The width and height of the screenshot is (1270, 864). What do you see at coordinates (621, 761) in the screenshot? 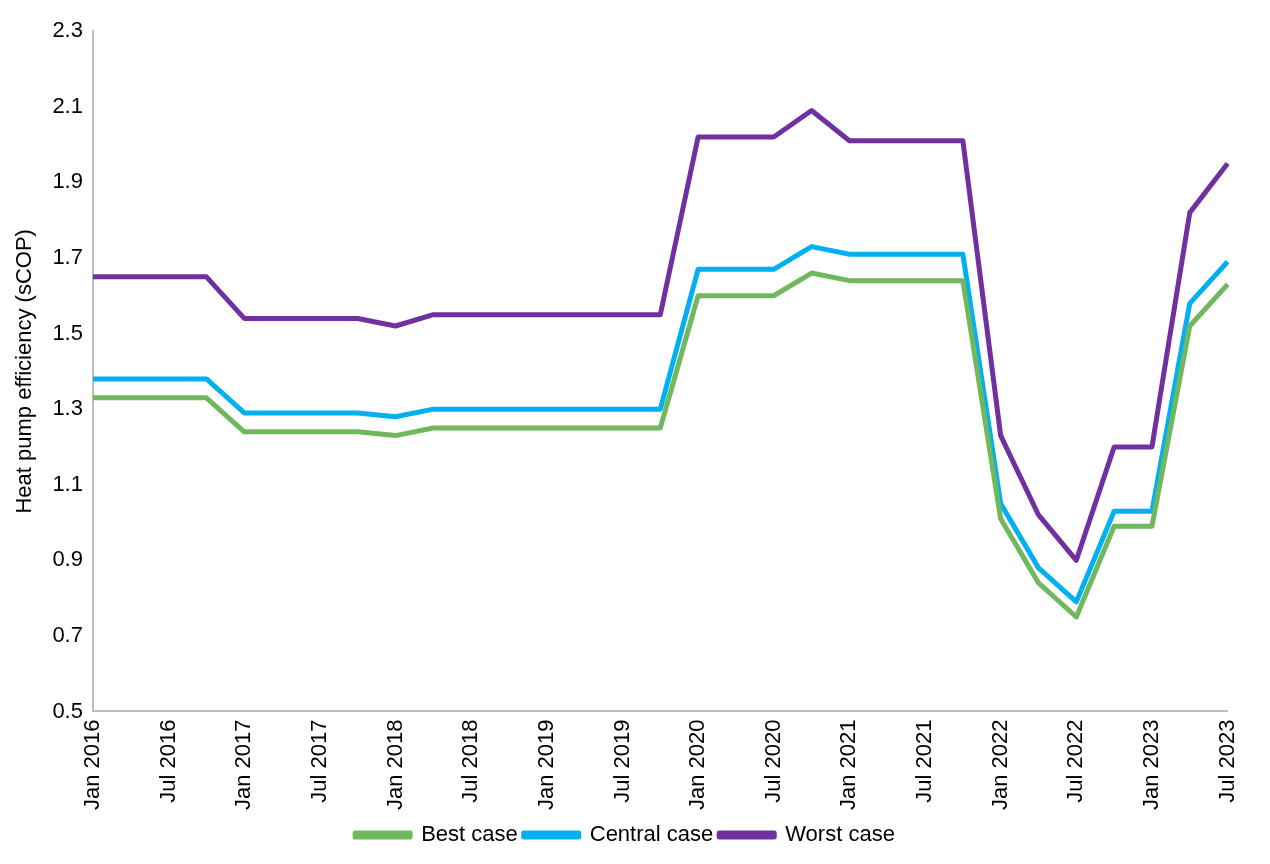
I see `x-tick-label: Jul 2019` at bounding box center [621, 761].